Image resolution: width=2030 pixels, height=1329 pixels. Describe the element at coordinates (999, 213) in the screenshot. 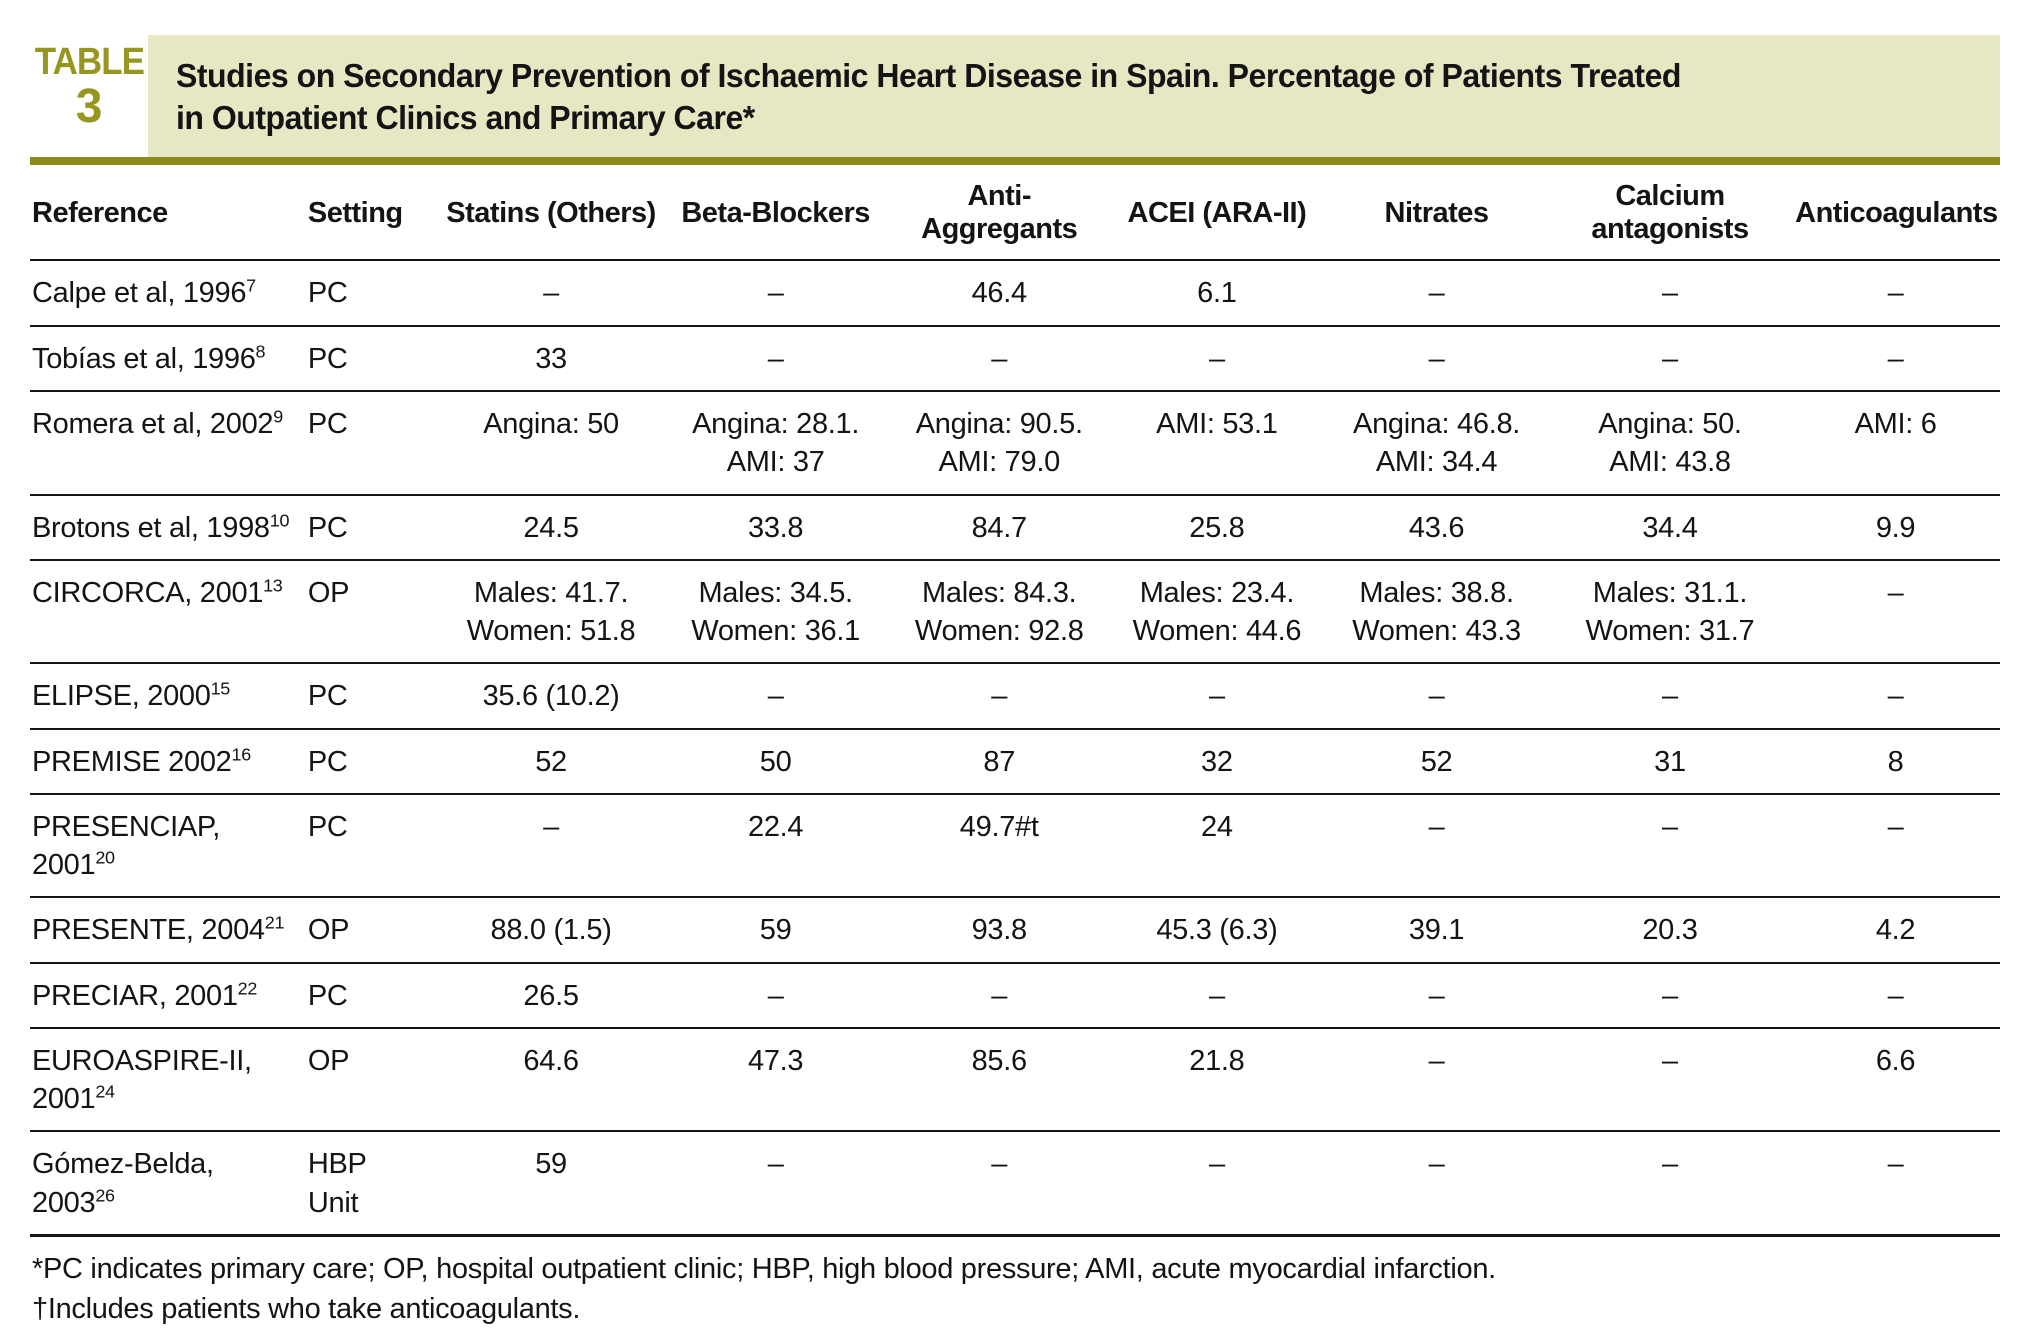

I see `column-header-5: Anti-Aggregants` at that location.